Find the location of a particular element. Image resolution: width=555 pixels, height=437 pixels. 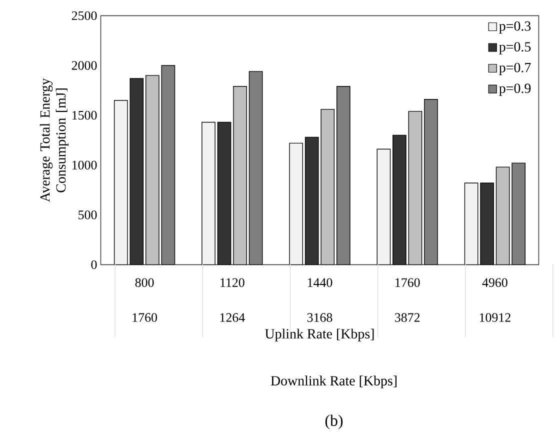

text: (b) is located at coordinates (334, 422).